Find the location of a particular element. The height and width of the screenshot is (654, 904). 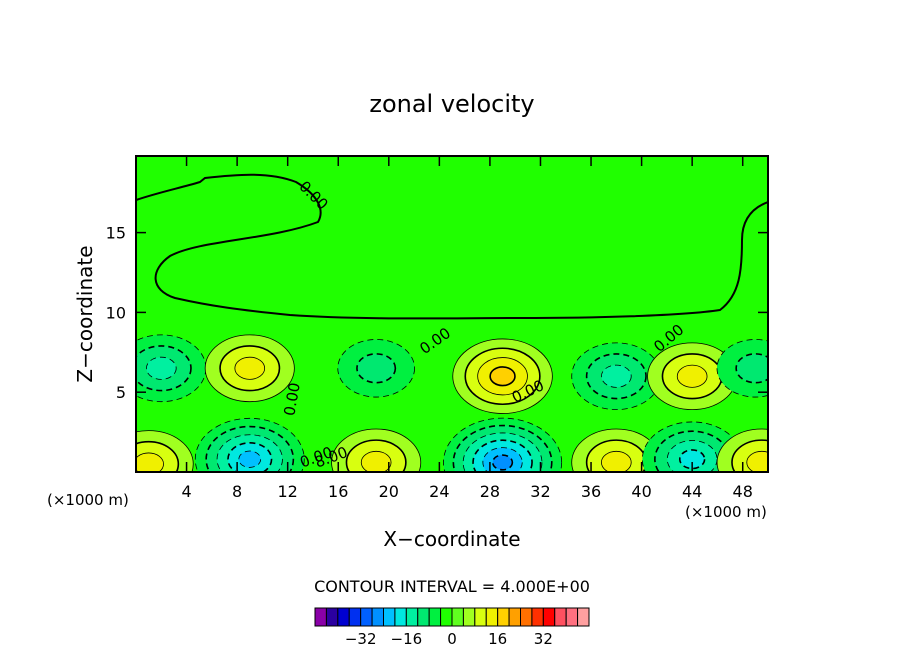

x-tick-label: 16 is located at coordinates (338, 491).